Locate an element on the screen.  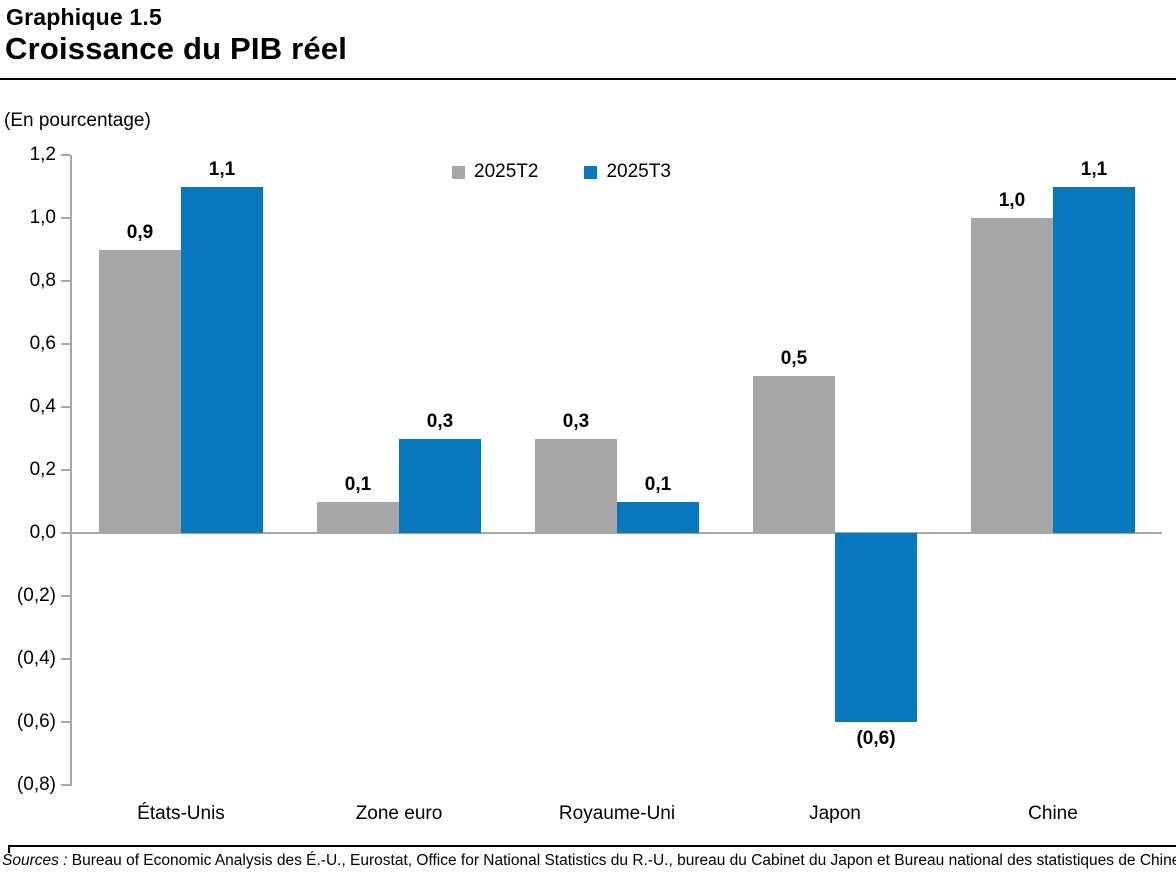
y-axis-tick-label: (0,8) is located at coordinates (36, 784).